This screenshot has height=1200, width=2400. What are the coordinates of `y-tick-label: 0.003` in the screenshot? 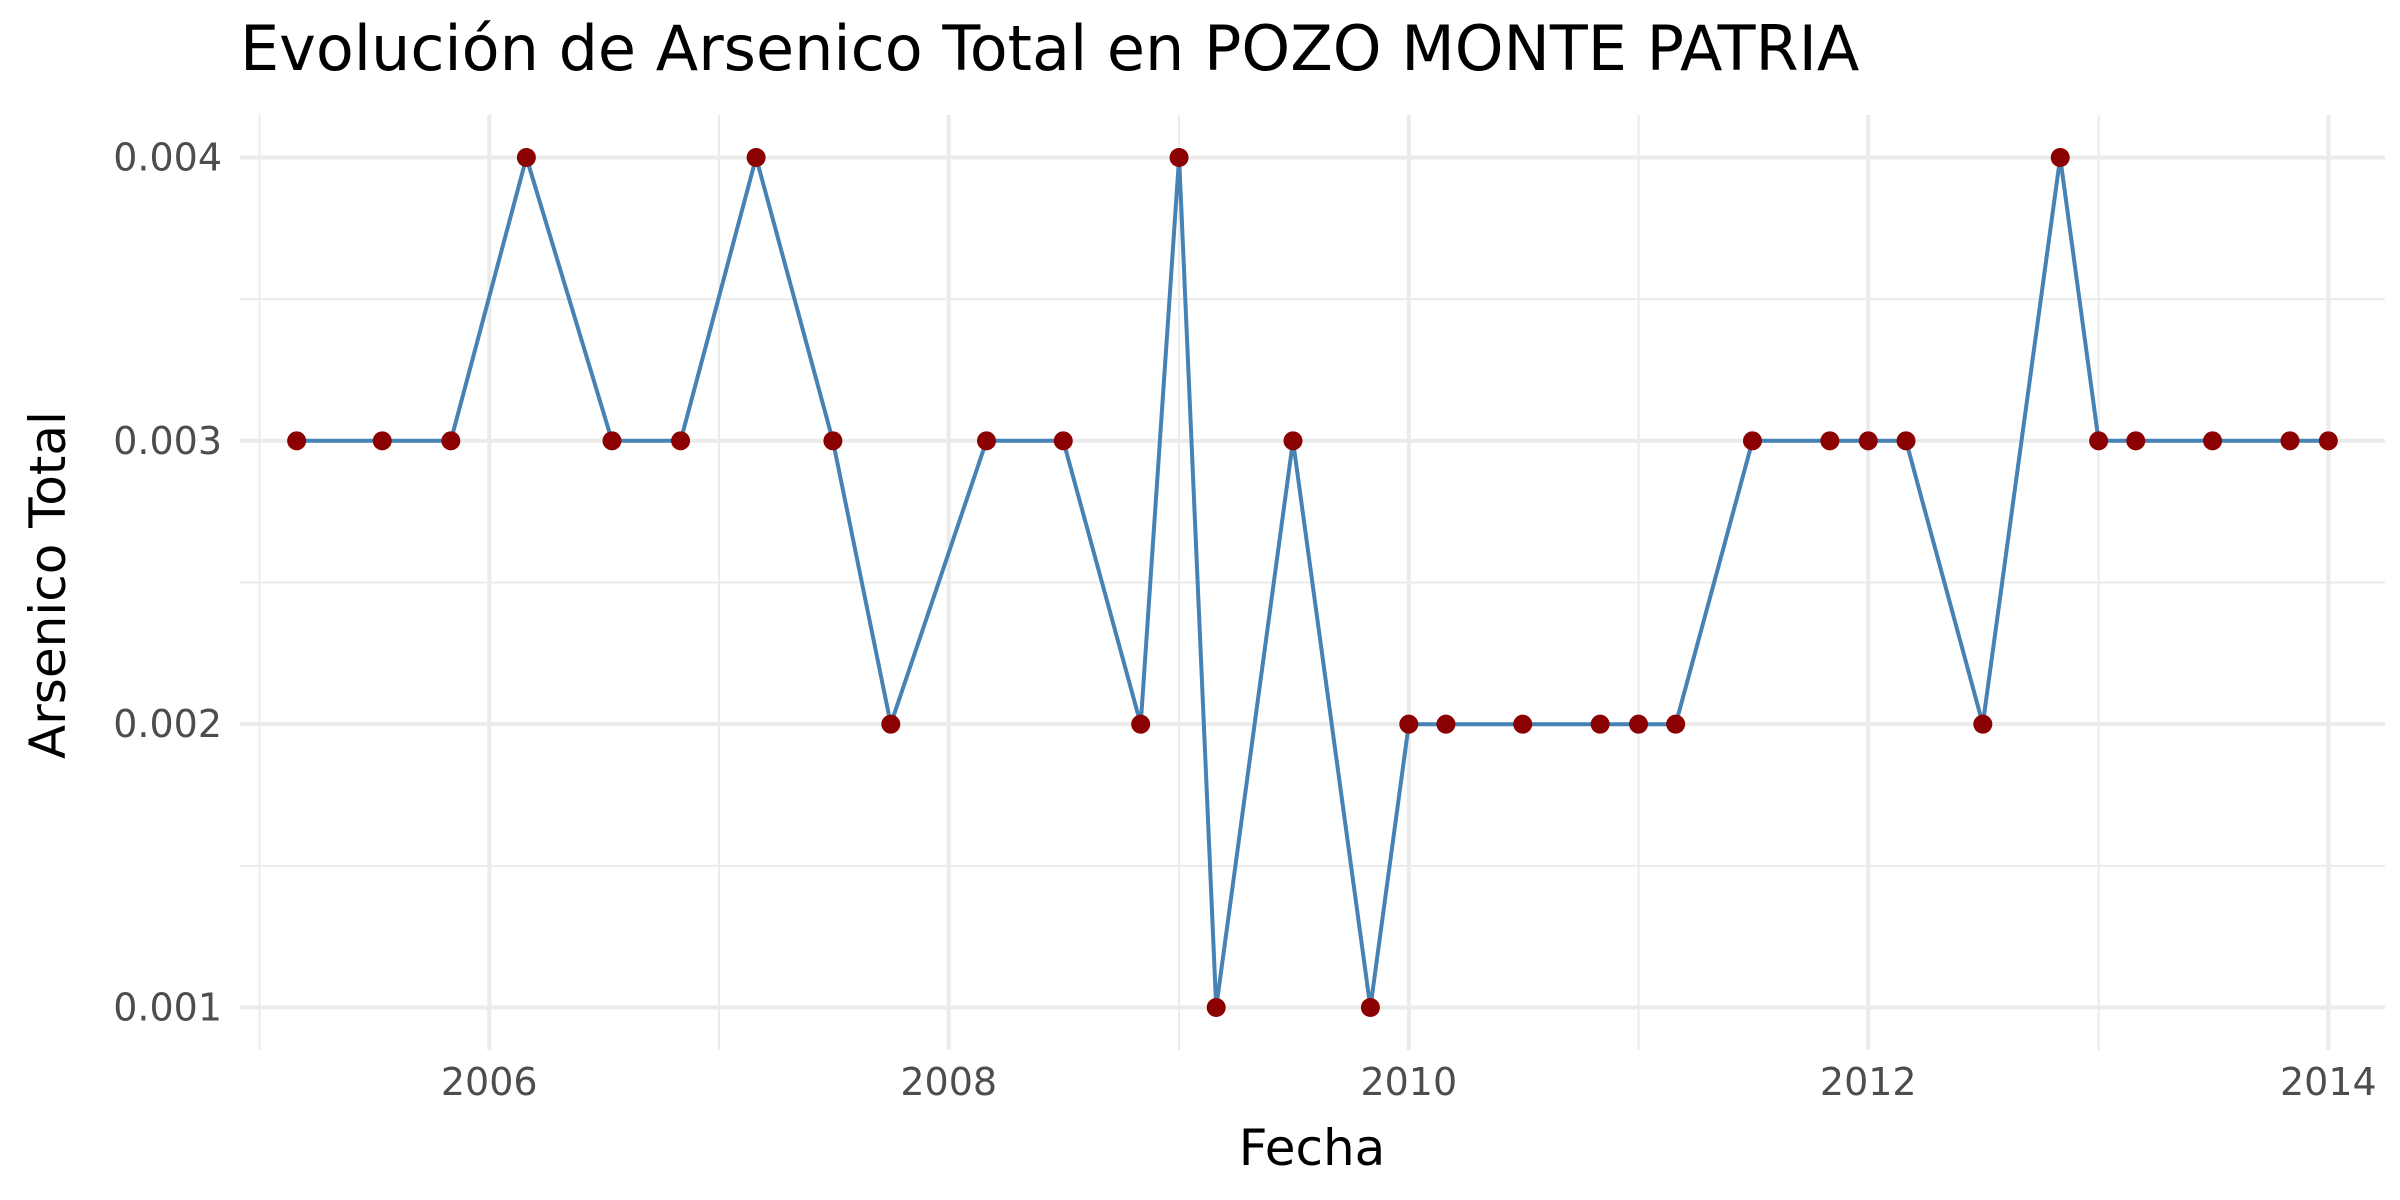 It's located at (167, 441).